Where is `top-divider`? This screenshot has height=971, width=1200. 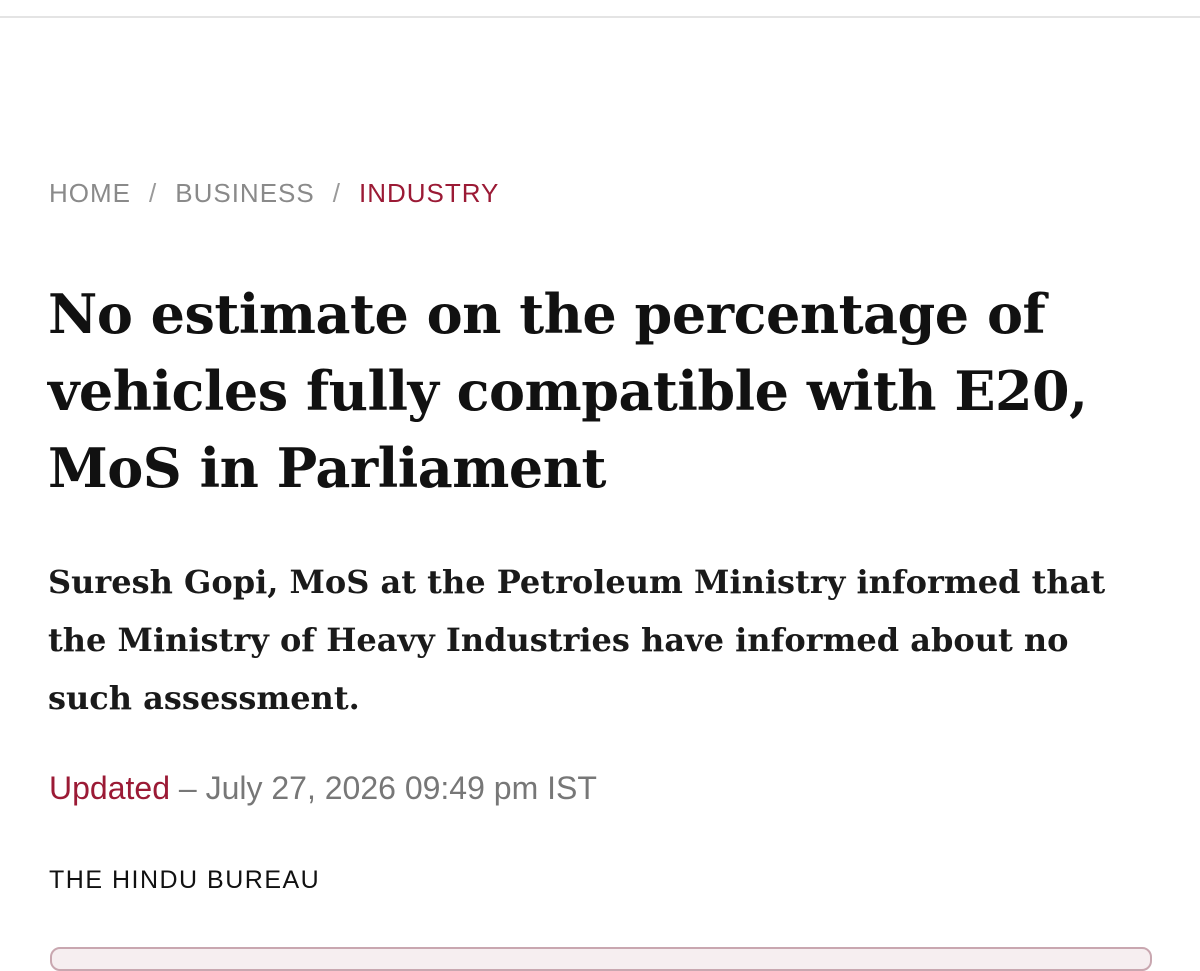 top-divider is located at coordinates (600, 17).